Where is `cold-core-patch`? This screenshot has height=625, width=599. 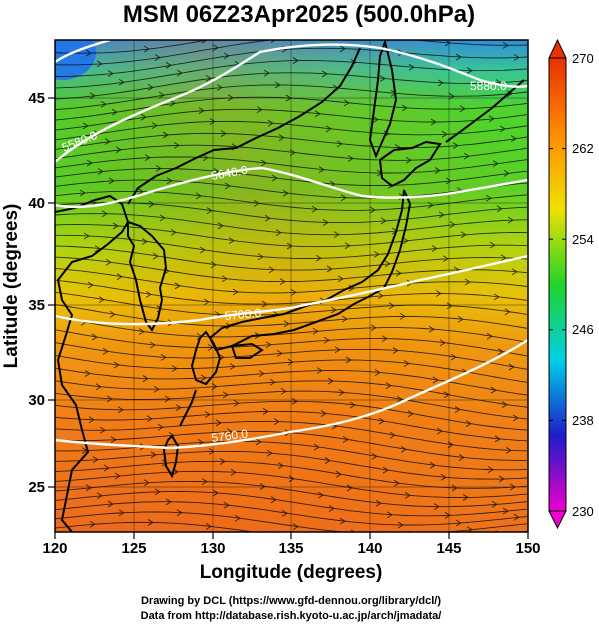
cold-core-patch is located at coordinates (75, 60).